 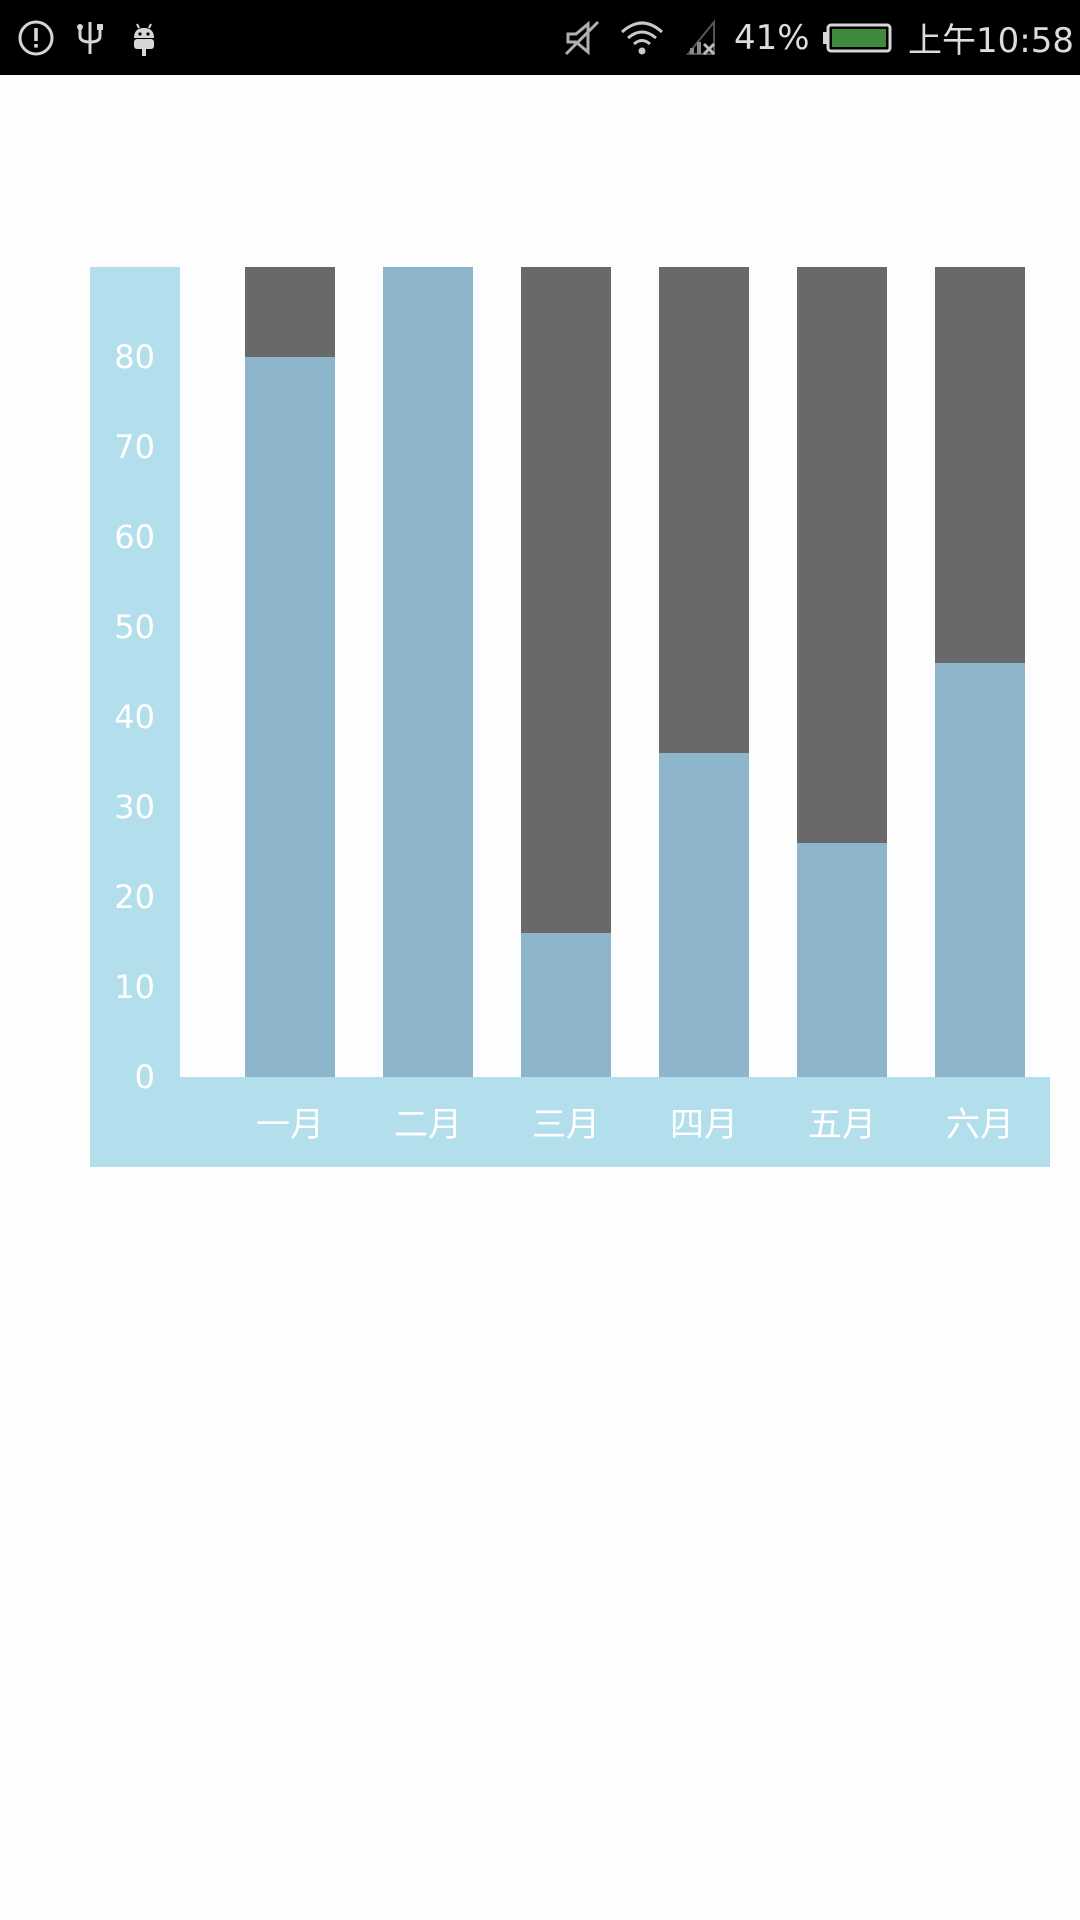 What do you see at coordinates (991, 41) in the screenshot?
I see `clock: 上午10:58` at bounding box center [991, 41].